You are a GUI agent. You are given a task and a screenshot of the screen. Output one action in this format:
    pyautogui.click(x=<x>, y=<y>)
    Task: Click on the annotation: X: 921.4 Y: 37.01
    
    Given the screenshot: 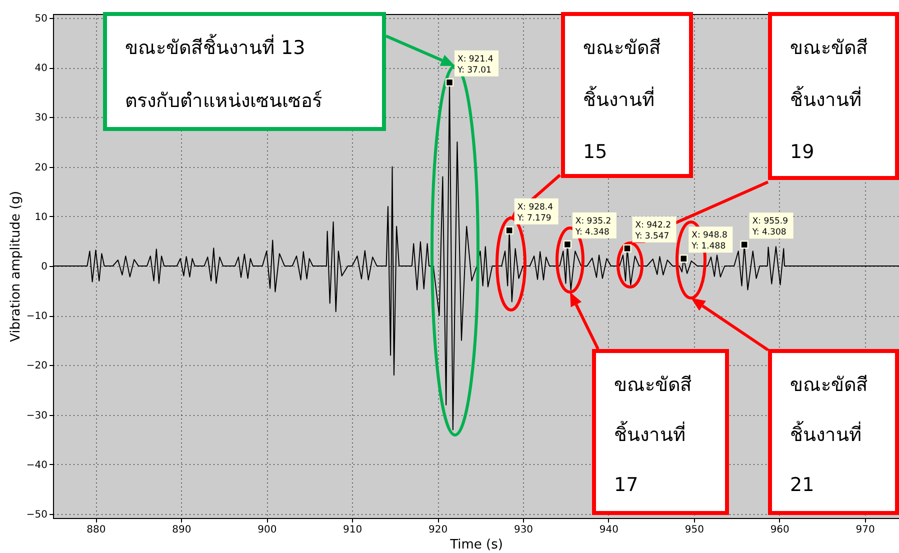 What is the action you would take?
    pyautogui.click(x=475, y=65)
    